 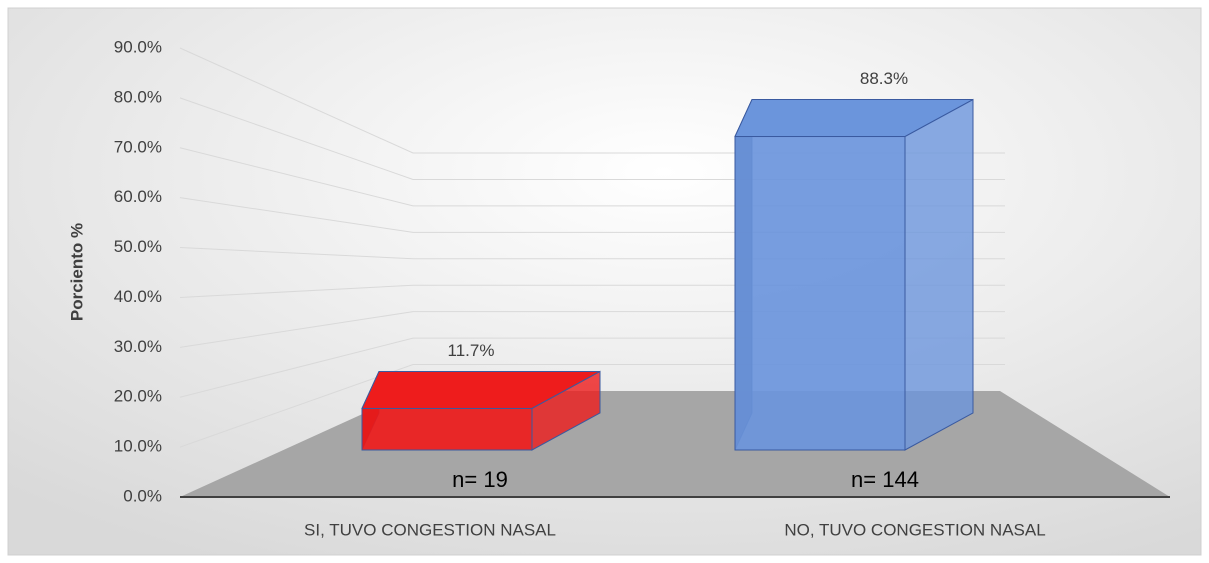 What do you see at coordinates (138, 296) in the screenshot?
I see `y-tick-label: 40.0%` at bounding box center [138, 296].